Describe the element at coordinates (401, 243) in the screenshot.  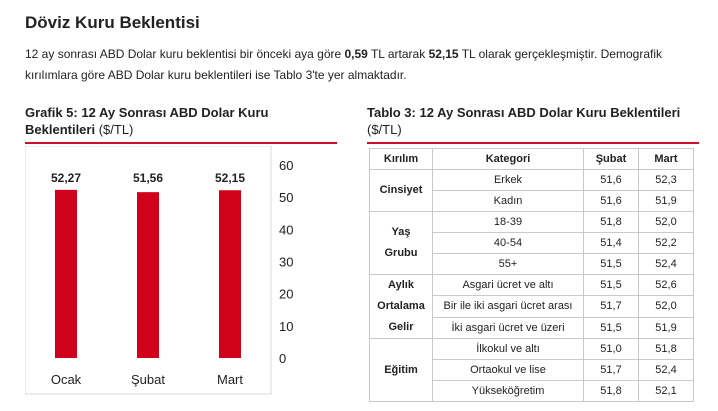
I see `group-label: Yaş Grubu` at that location.